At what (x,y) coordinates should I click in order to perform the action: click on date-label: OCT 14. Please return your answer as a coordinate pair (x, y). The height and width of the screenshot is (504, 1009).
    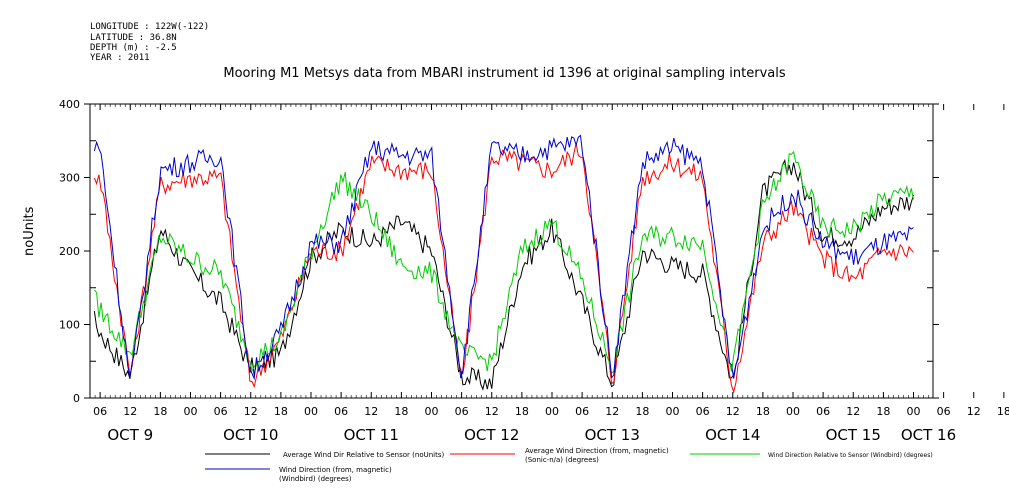
    Looking at the image, I should click on (732, 435).